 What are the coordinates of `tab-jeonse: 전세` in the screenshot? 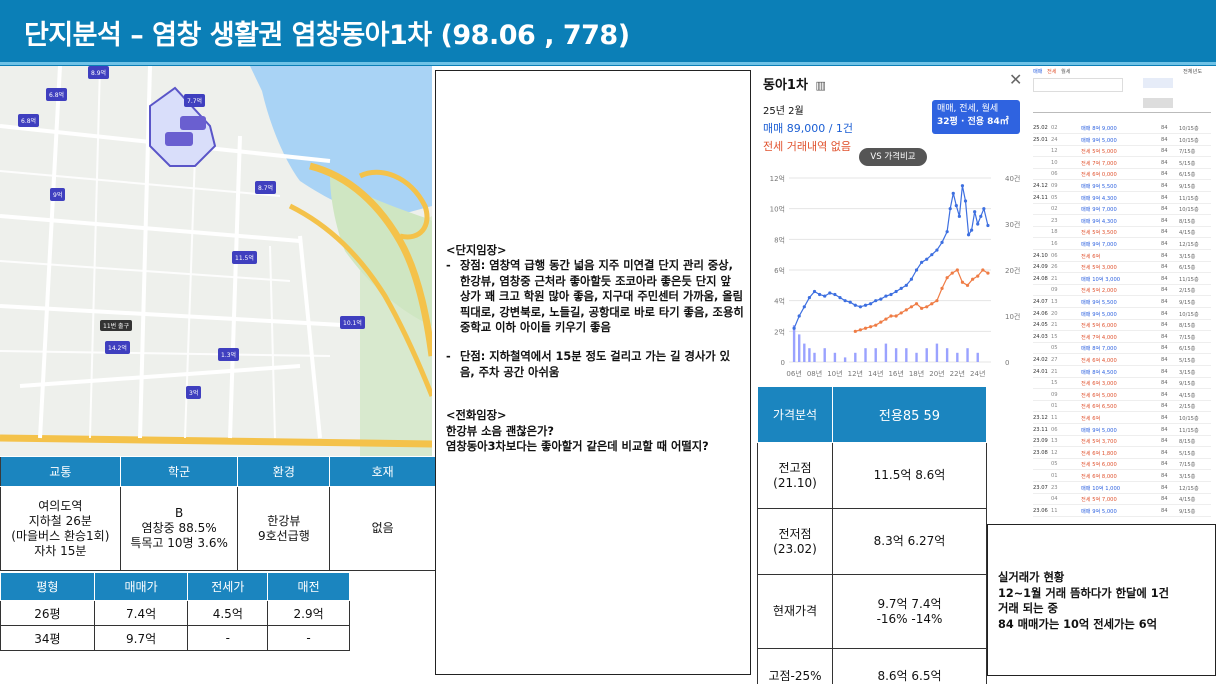 It's located at (1052, 72).